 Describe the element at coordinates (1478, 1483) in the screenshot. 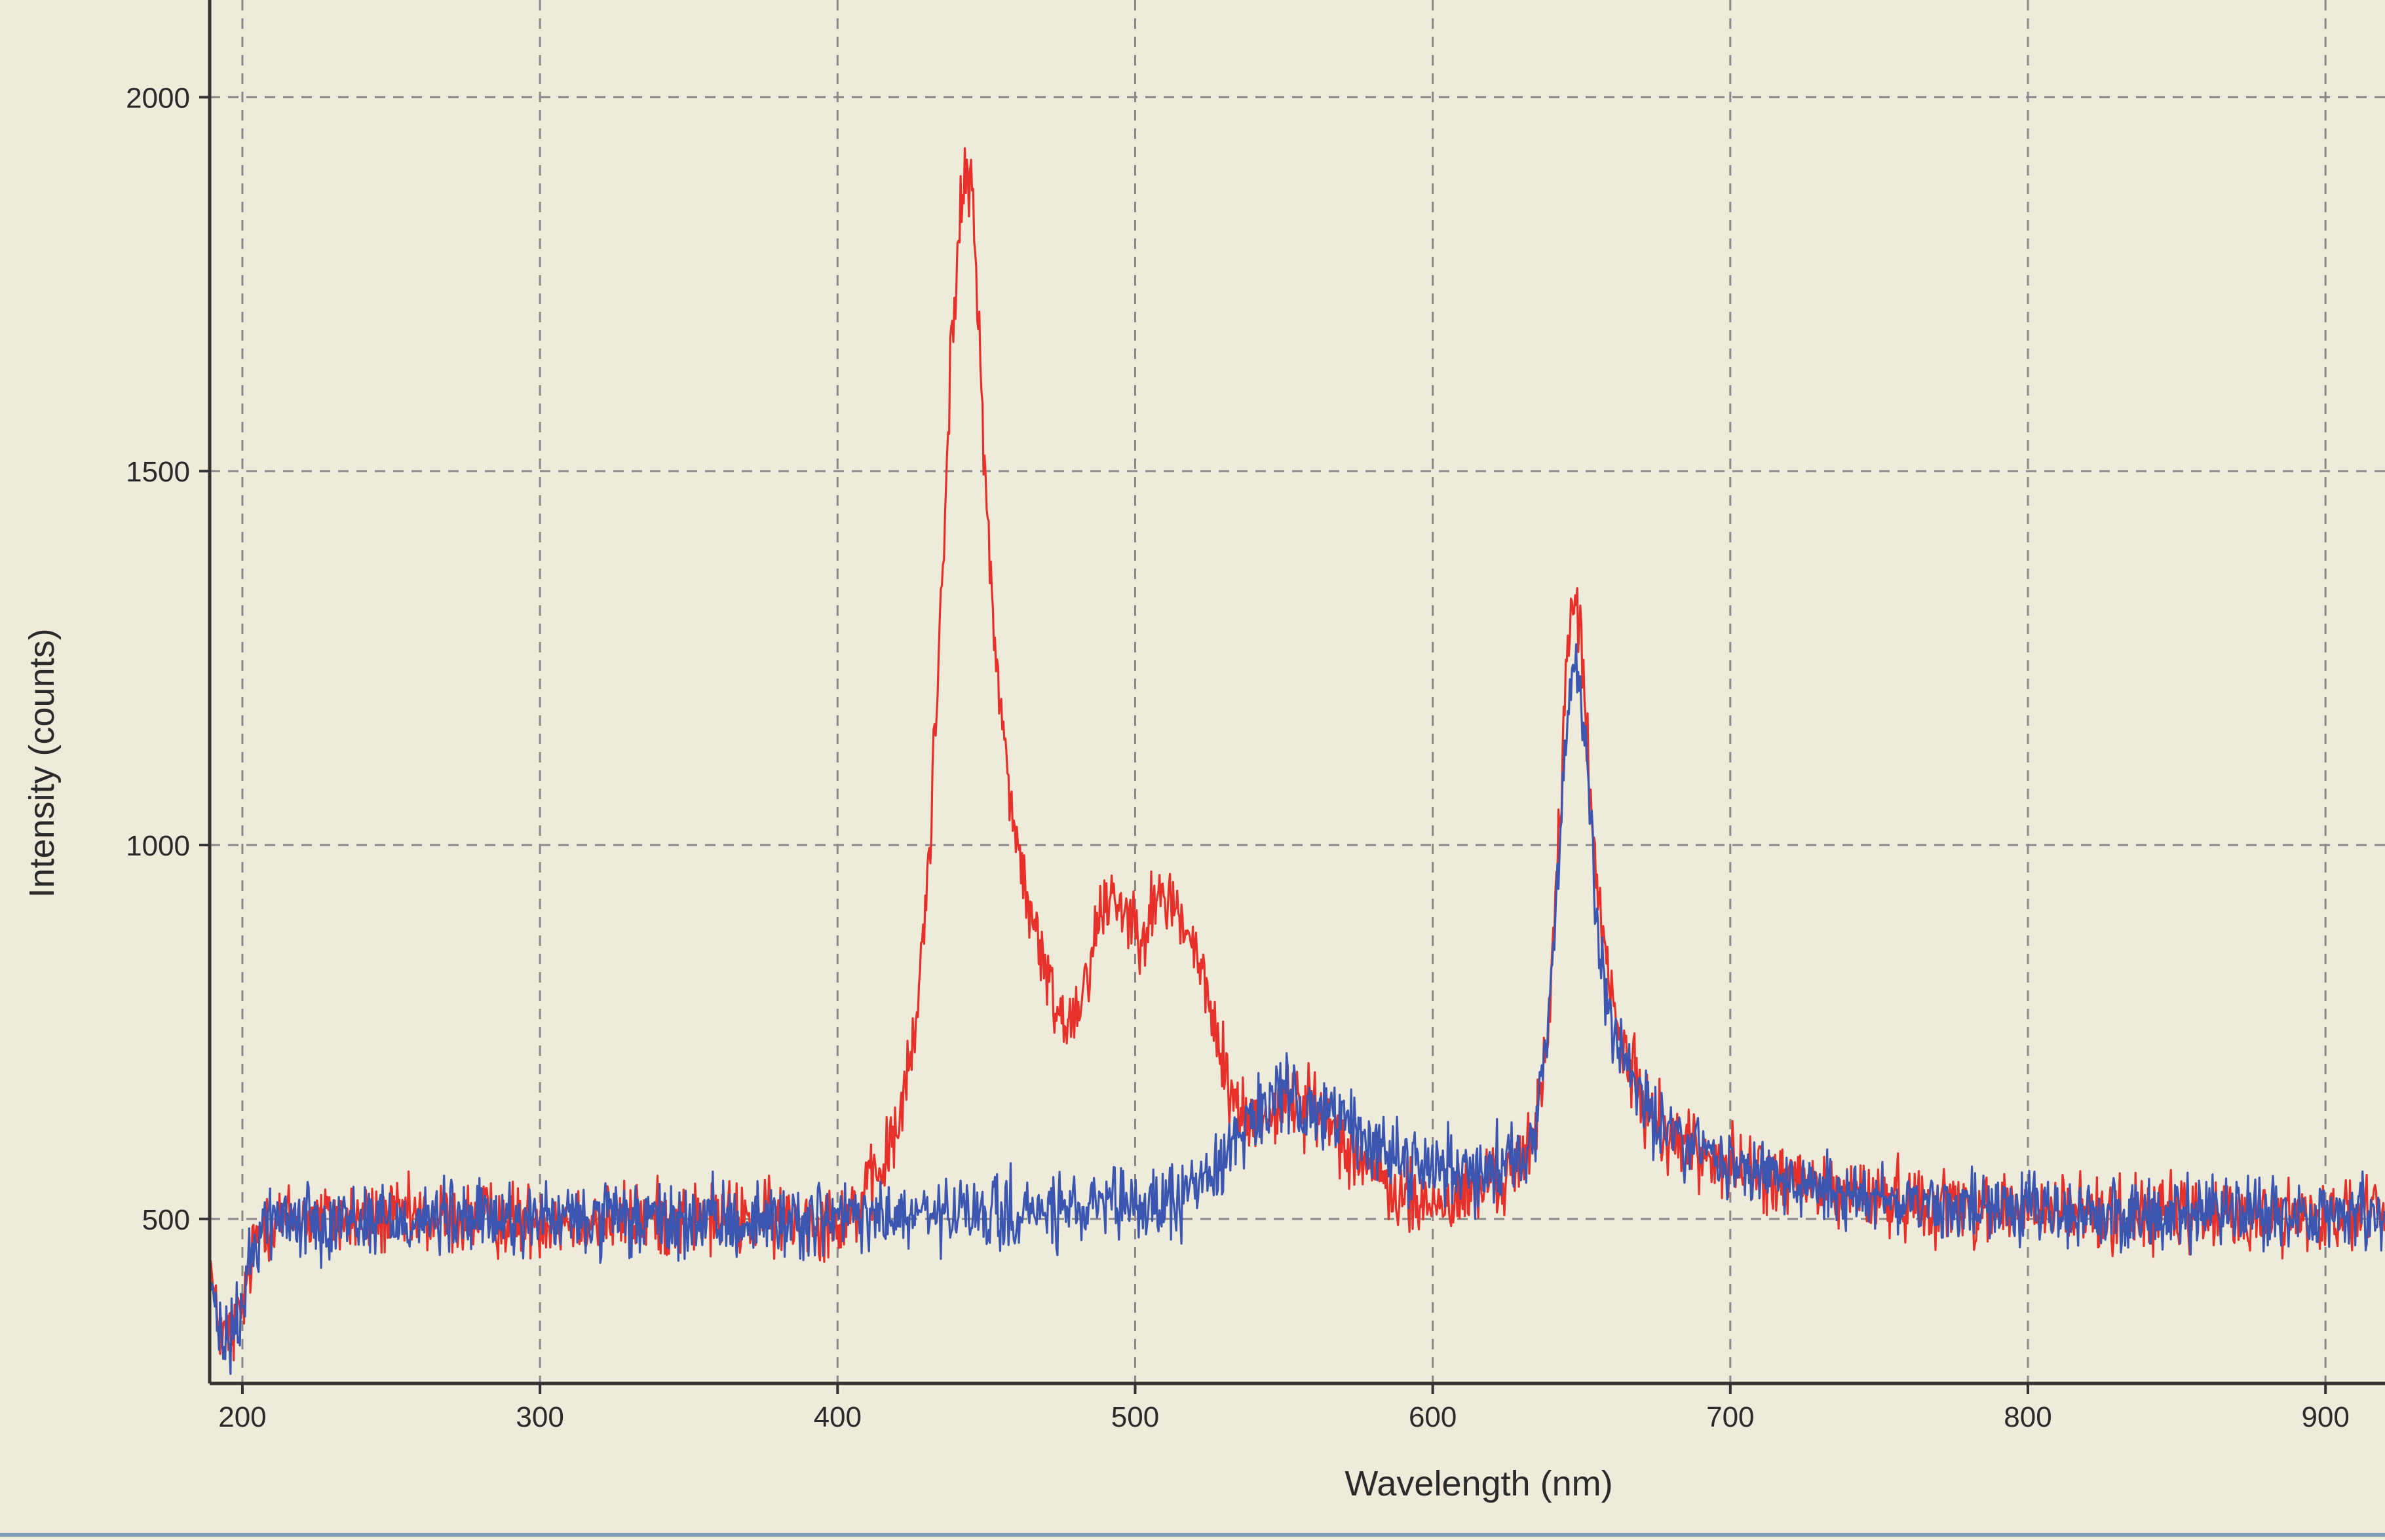

I see `x-axis-label: Wavelength (nm)` at that location.